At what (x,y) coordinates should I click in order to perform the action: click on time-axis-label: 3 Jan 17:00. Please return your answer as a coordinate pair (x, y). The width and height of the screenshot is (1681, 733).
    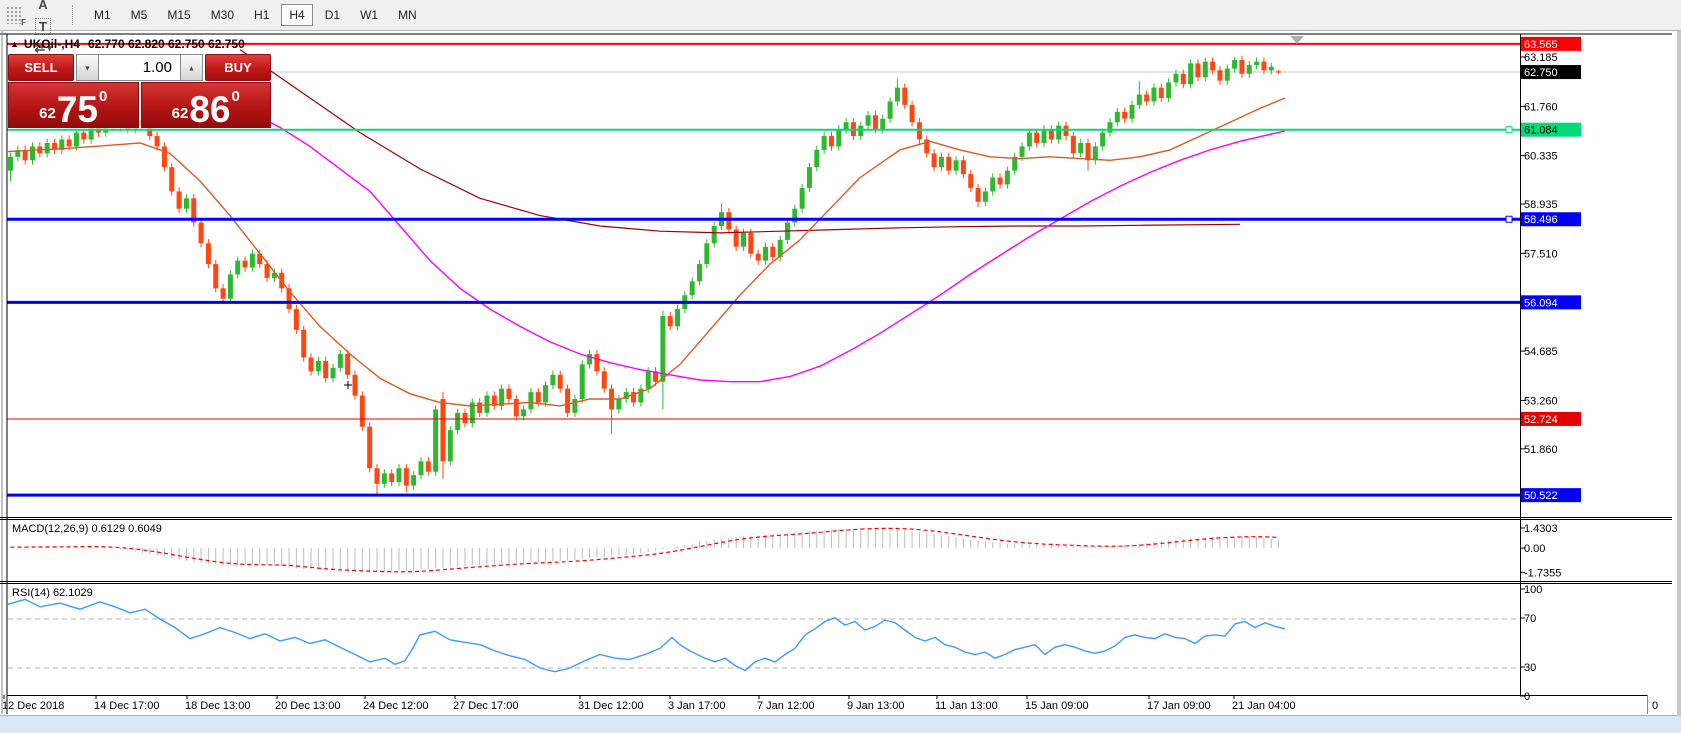
    Looking at the image, I should click on (697, 706).